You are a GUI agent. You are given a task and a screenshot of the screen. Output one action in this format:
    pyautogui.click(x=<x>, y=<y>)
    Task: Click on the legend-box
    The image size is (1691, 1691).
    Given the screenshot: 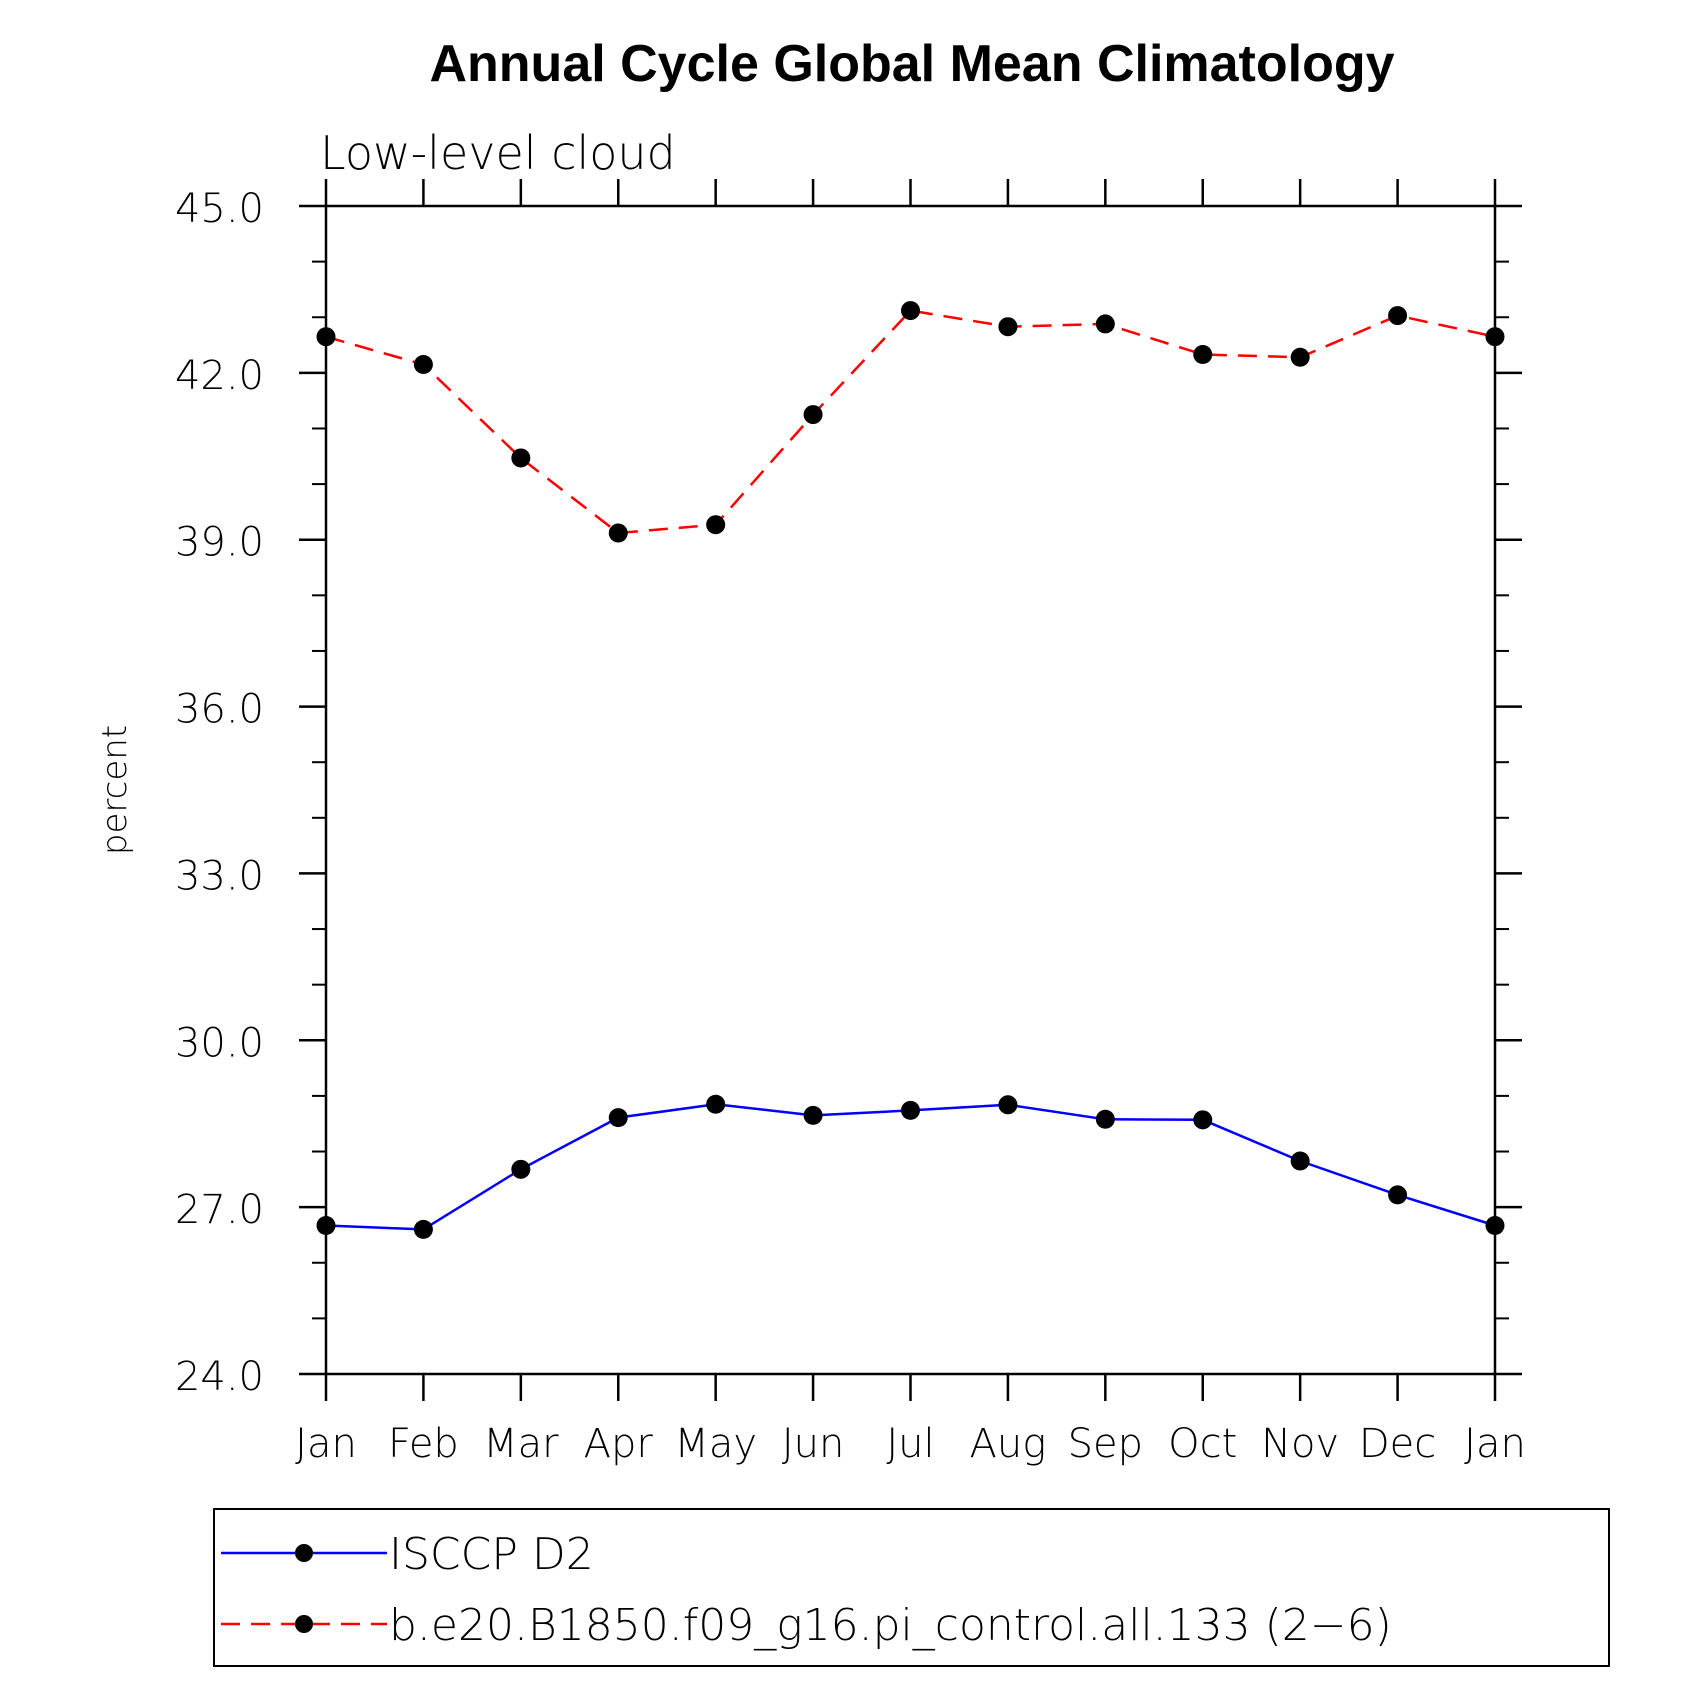 What is the action you would take?
    pyautogui.click(x=911, y=1587)
    